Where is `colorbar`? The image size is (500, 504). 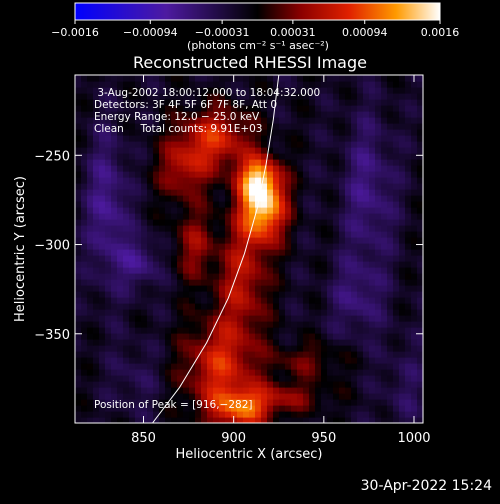 colorbar is located at coordinates (257, 11).